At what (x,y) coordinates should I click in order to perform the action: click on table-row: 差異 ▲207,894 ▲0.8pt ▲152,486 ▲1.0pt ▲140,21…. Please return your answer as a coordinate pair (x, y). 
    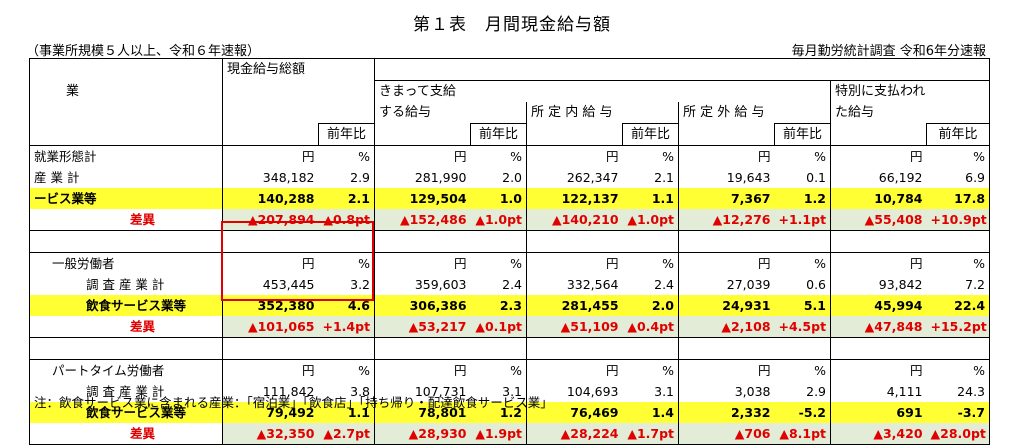
    Looking at the image, I should click on (510, 220).